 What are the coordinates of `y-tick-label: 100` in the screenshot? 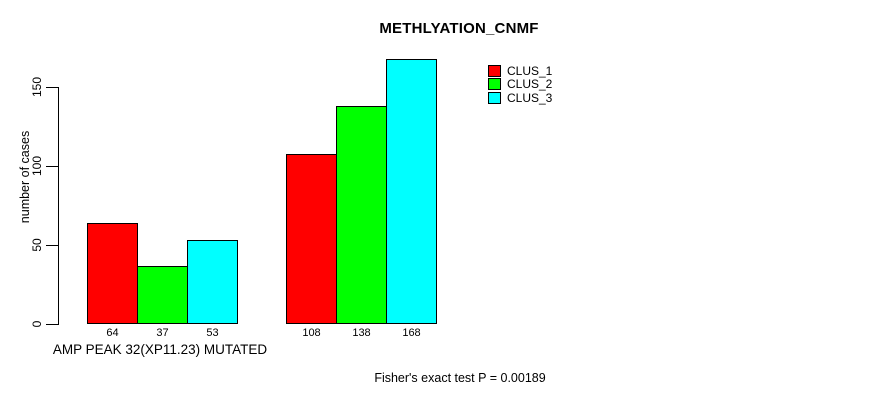 It's located at (37, 166).